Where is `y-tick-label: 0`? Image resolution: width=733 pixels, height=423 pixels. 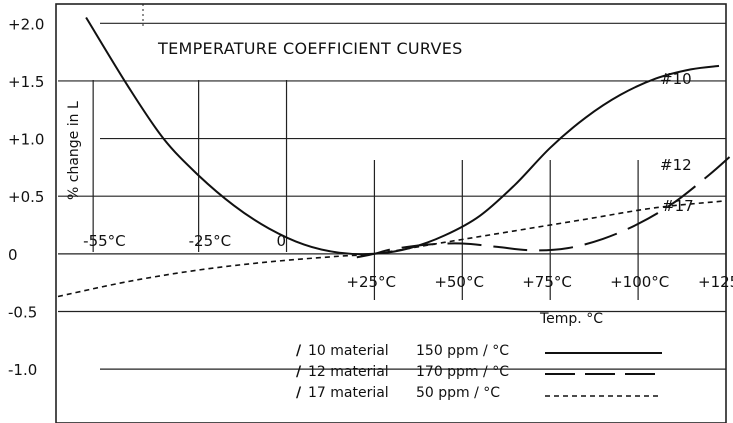
y-tick-label: 0 is located at coordinates (13, 255).